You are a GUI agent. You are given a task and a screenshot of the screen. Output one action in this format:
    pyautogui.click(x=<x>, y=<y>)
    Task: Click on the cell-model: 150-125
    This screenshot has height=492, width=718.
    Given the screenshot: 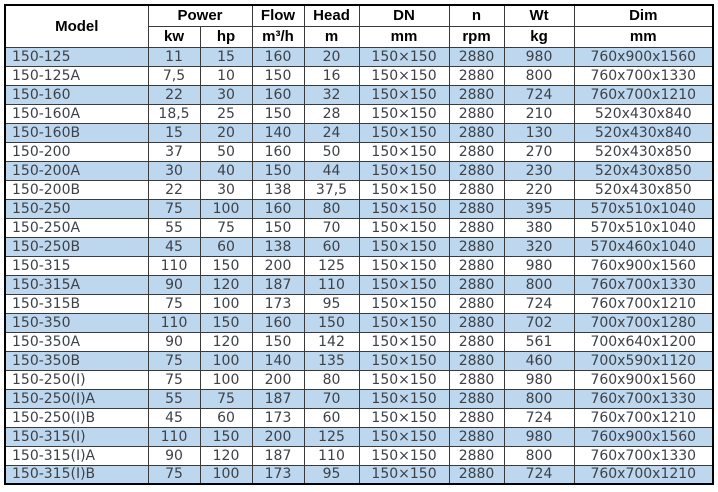 What is the action you would take?
    pyautogui.click(x=76, y=56)
    